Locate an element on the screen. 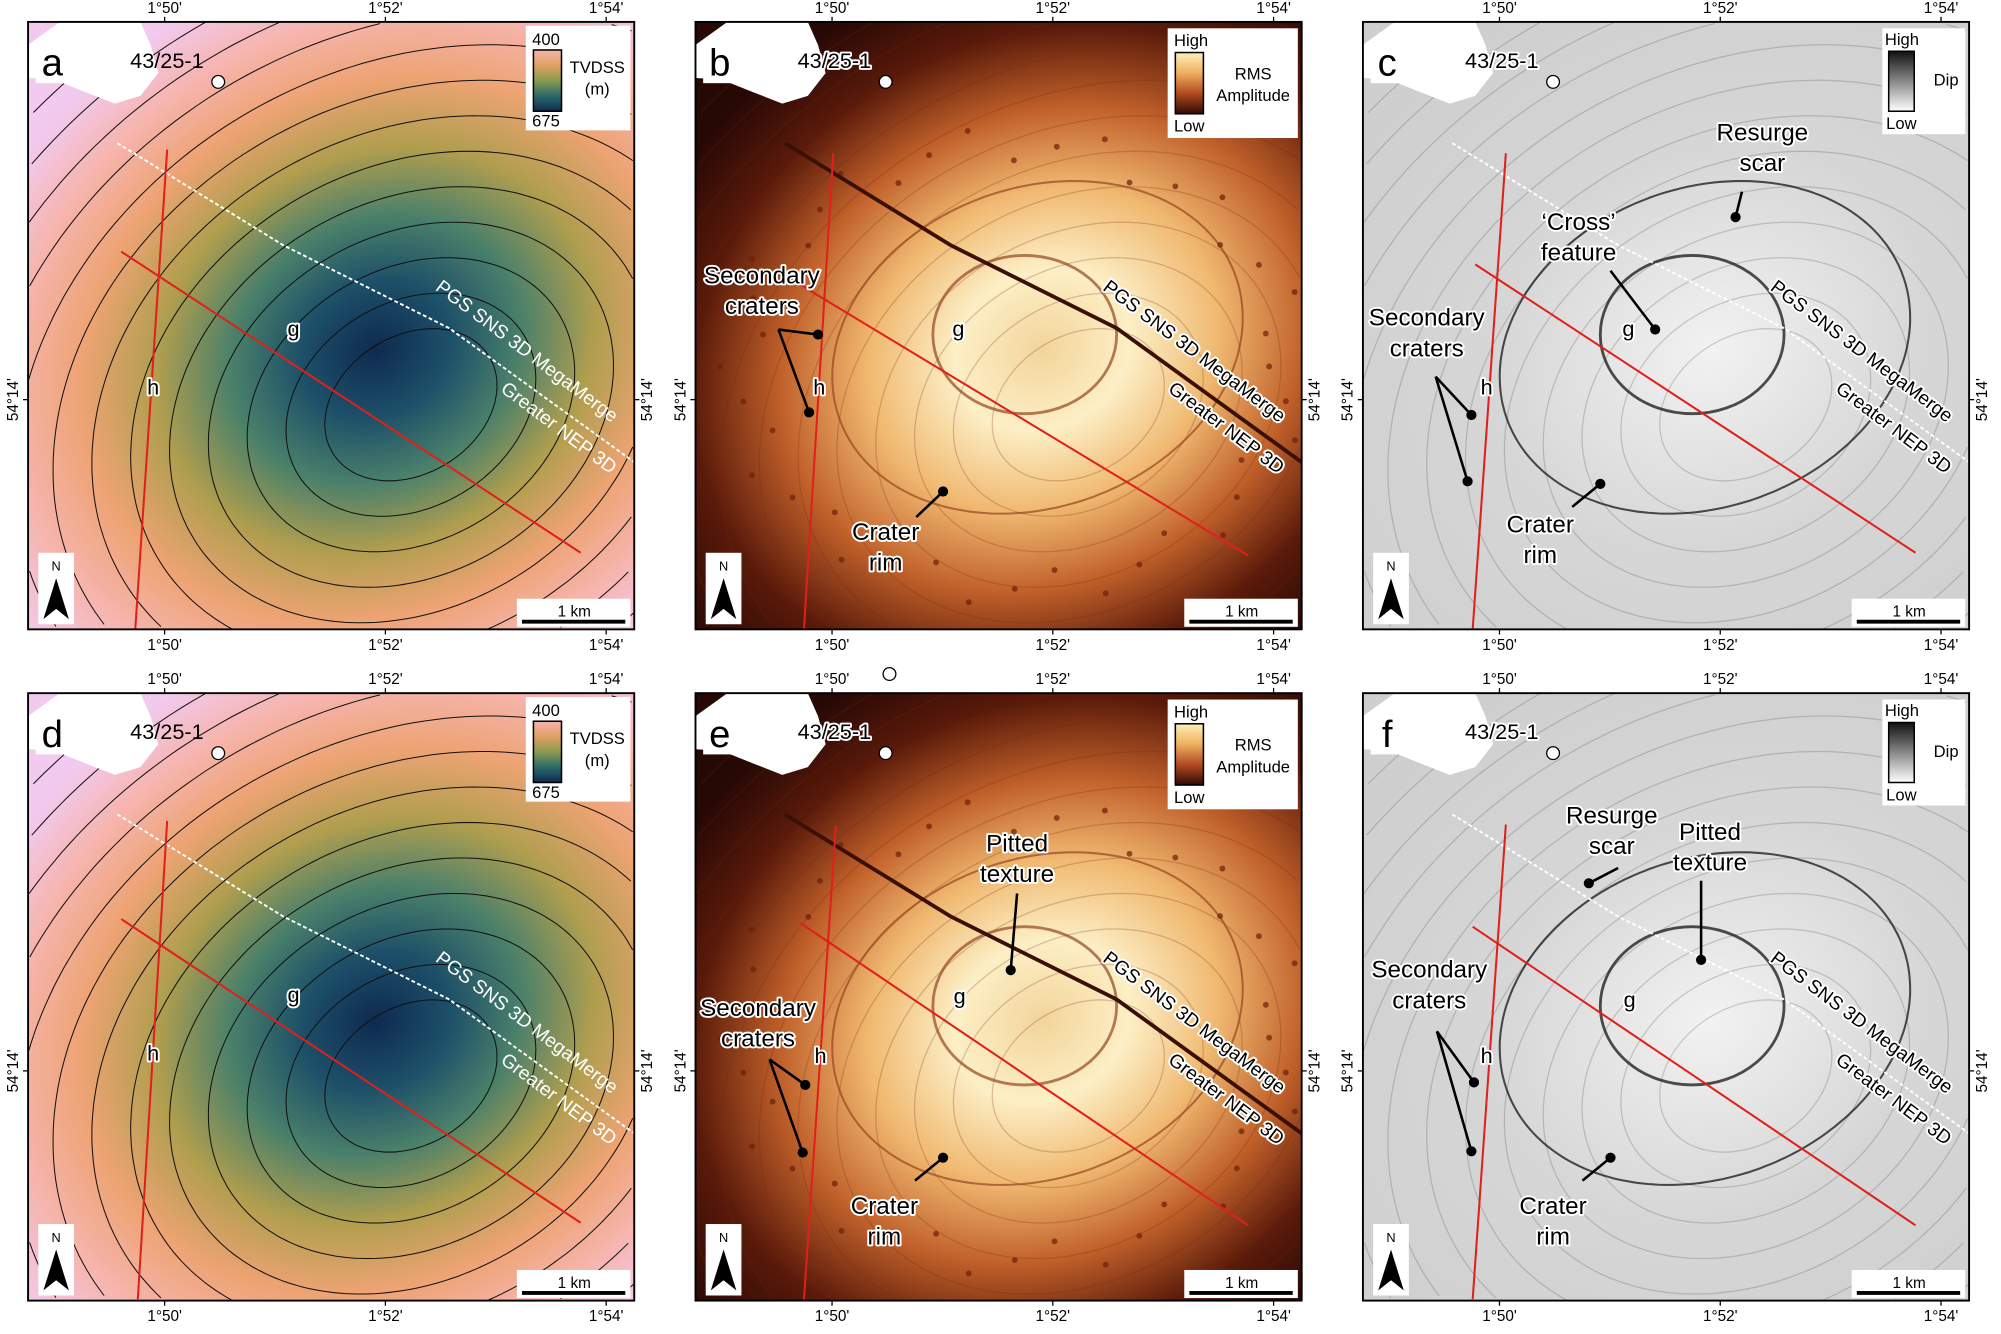 The image size is (2001, 1334). annotation-secondary-craters: Secondary craters is located at coordinates (1429, 1056).